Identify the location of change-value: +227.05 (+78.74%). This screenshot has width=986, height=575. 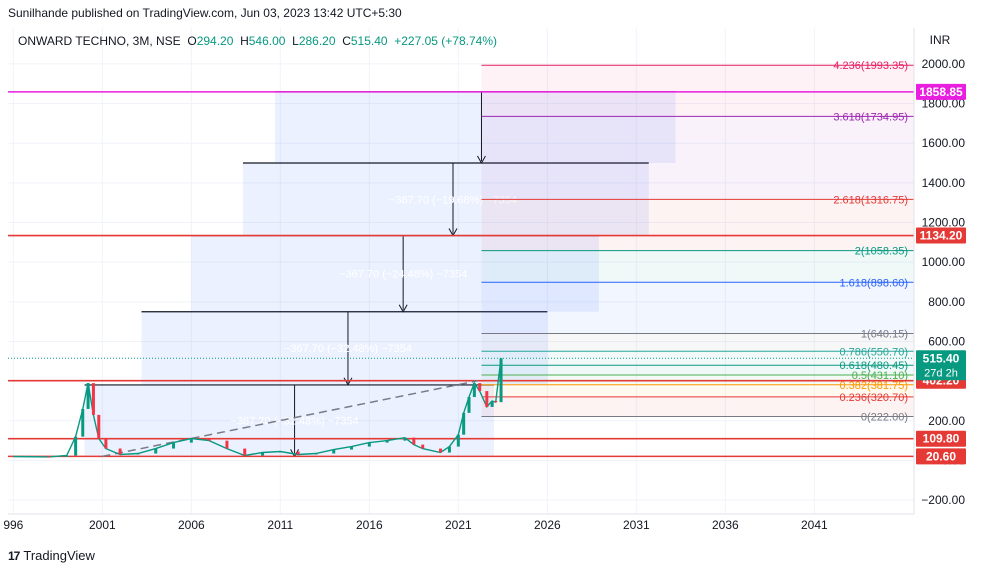
(445, 41).